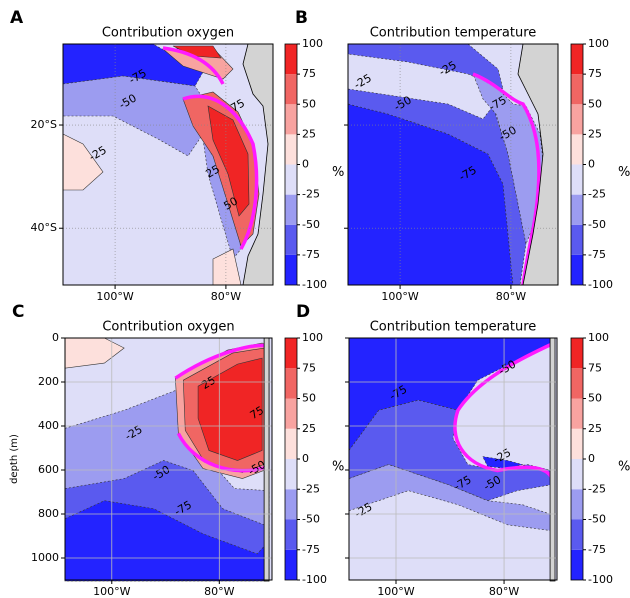  What do you see at coordinates (301, 18) in the screenshot?
I see `panel-label: B` at bounding box center [301, 18].